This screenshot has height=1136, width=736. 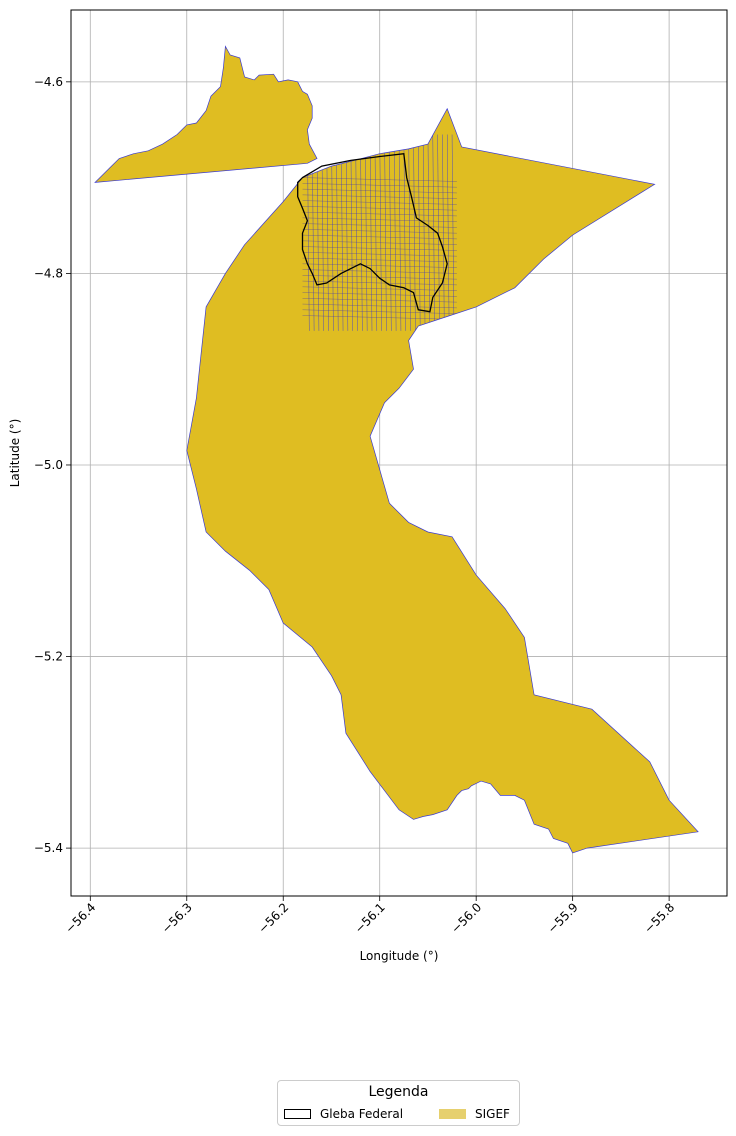 I want to click on y-tick-label: −5.4, so click(x=48, y=848).